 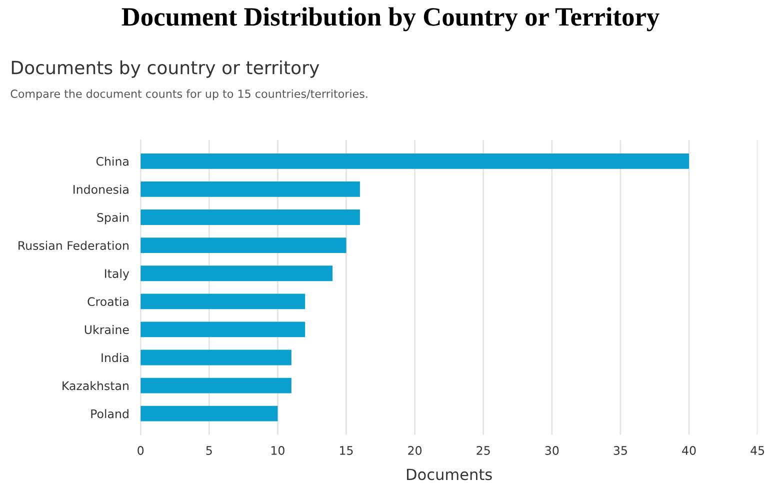 I want to click on y-tick-label: Indonesia, so click(x=101, y=189).